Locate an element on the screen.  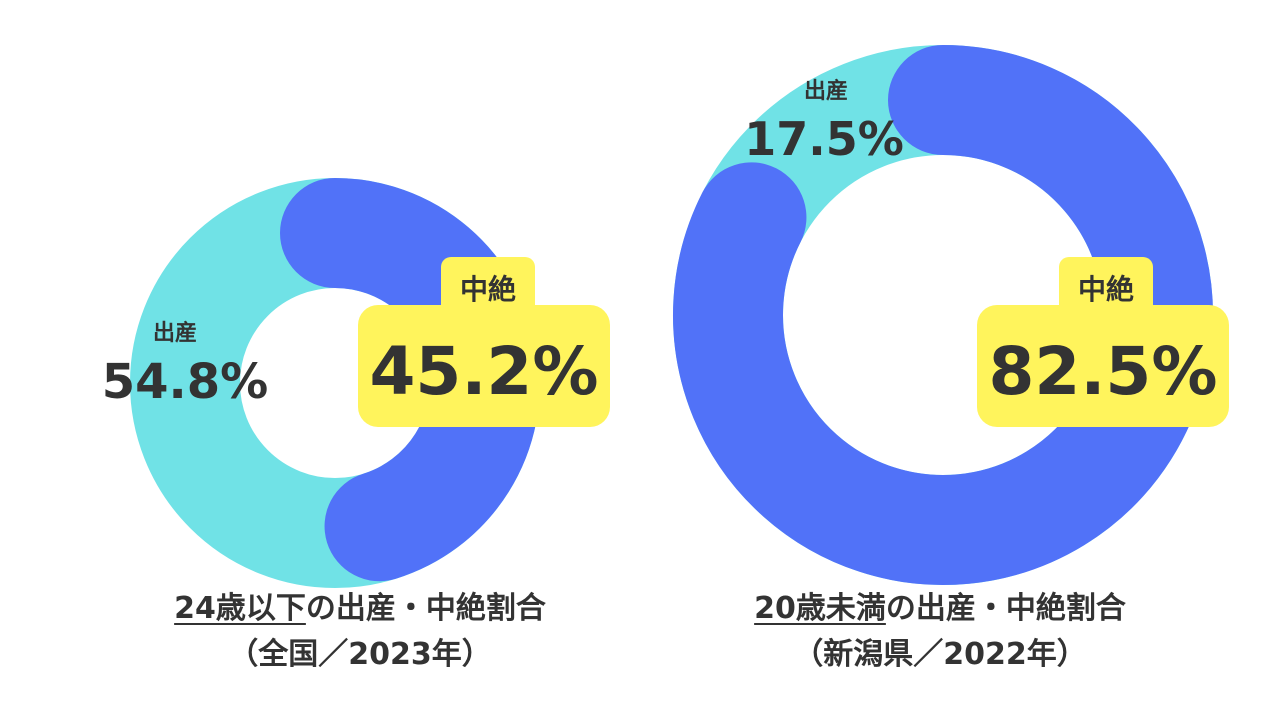
chart-caption-right: 20歳未満の出産・中絶割合 （新潟県／2022年） is located at coordinates (940, 632).